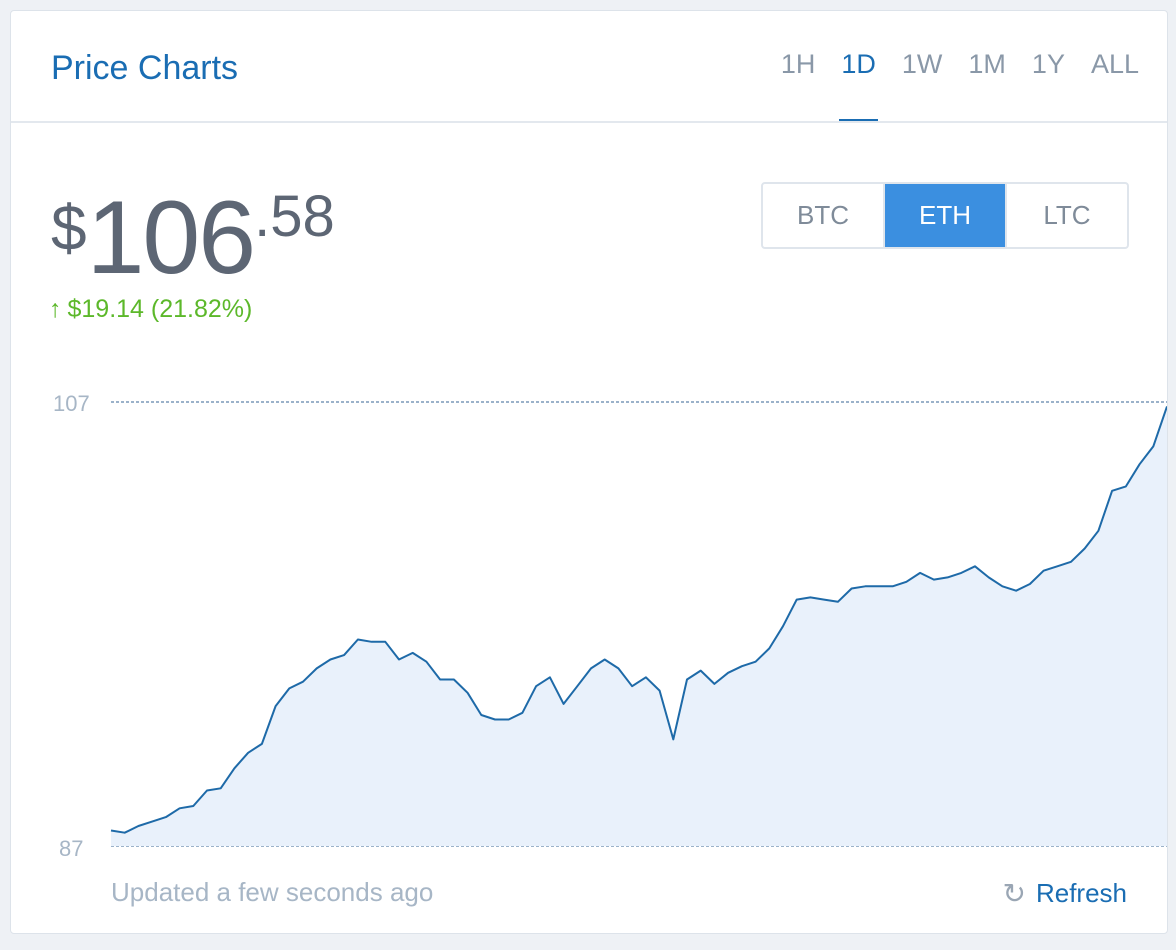  Describe the element at coordinates (1014, 893) in the screenshot. I see `refresh-icon: ↻` at that location.